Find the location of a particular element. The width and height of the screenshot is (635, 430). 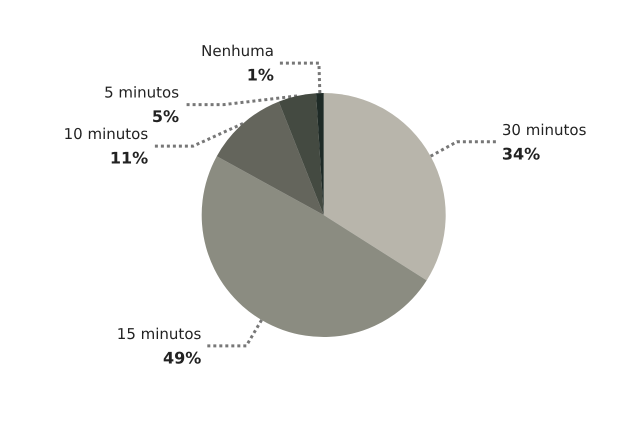

slice-label: 15 minutos is located at coordinates (159, 333).